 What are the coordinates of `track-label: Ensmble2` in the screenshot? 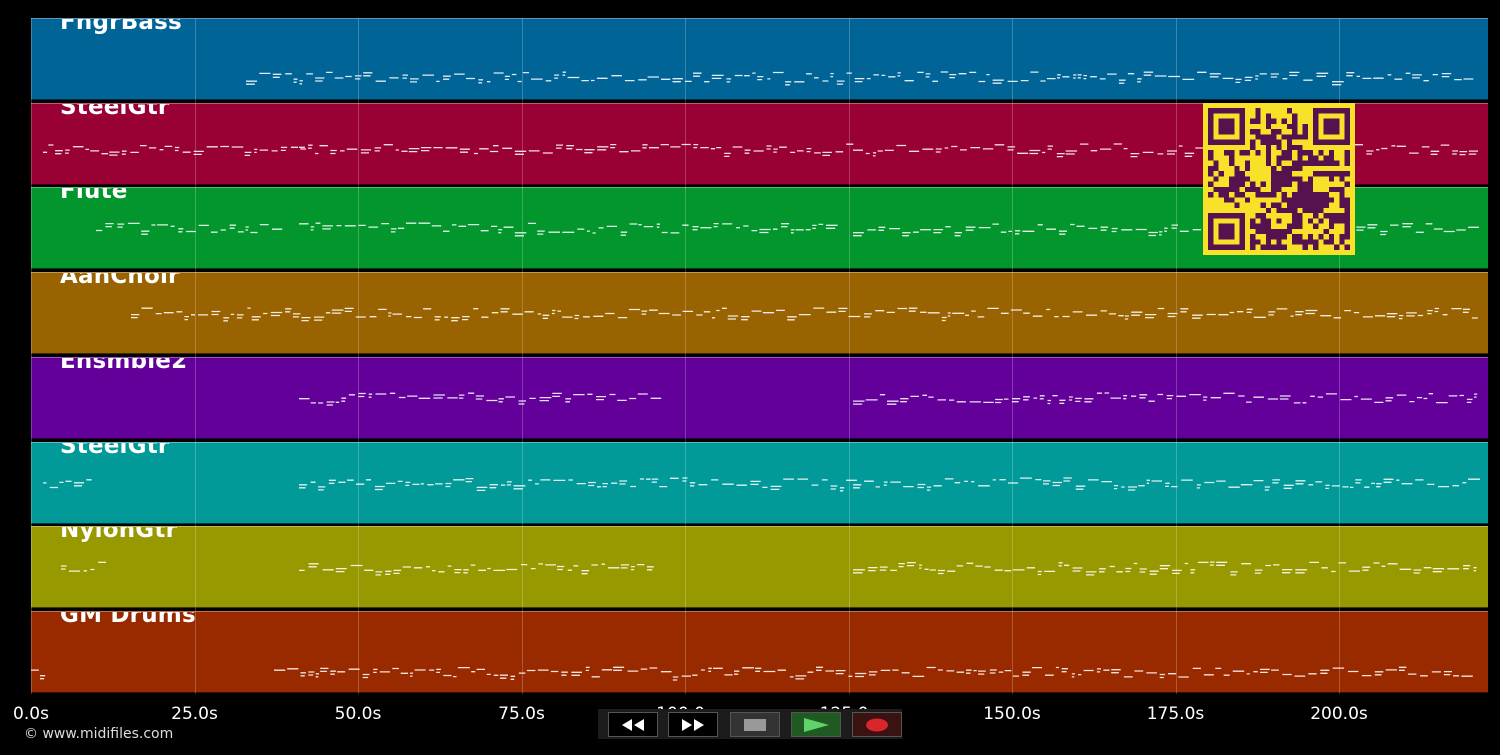 It's located at (124, 365).